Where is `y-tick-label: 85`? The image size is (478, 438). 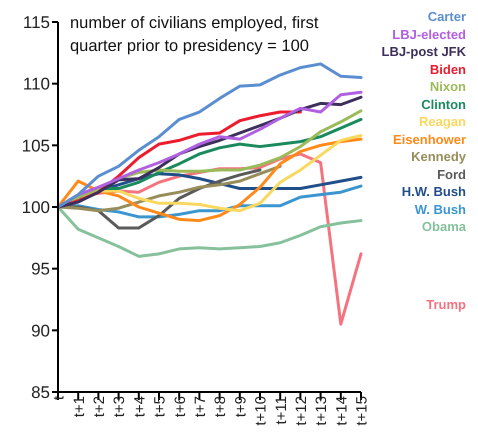 y-tick-label: 85 is located at coordinates (40, 392).